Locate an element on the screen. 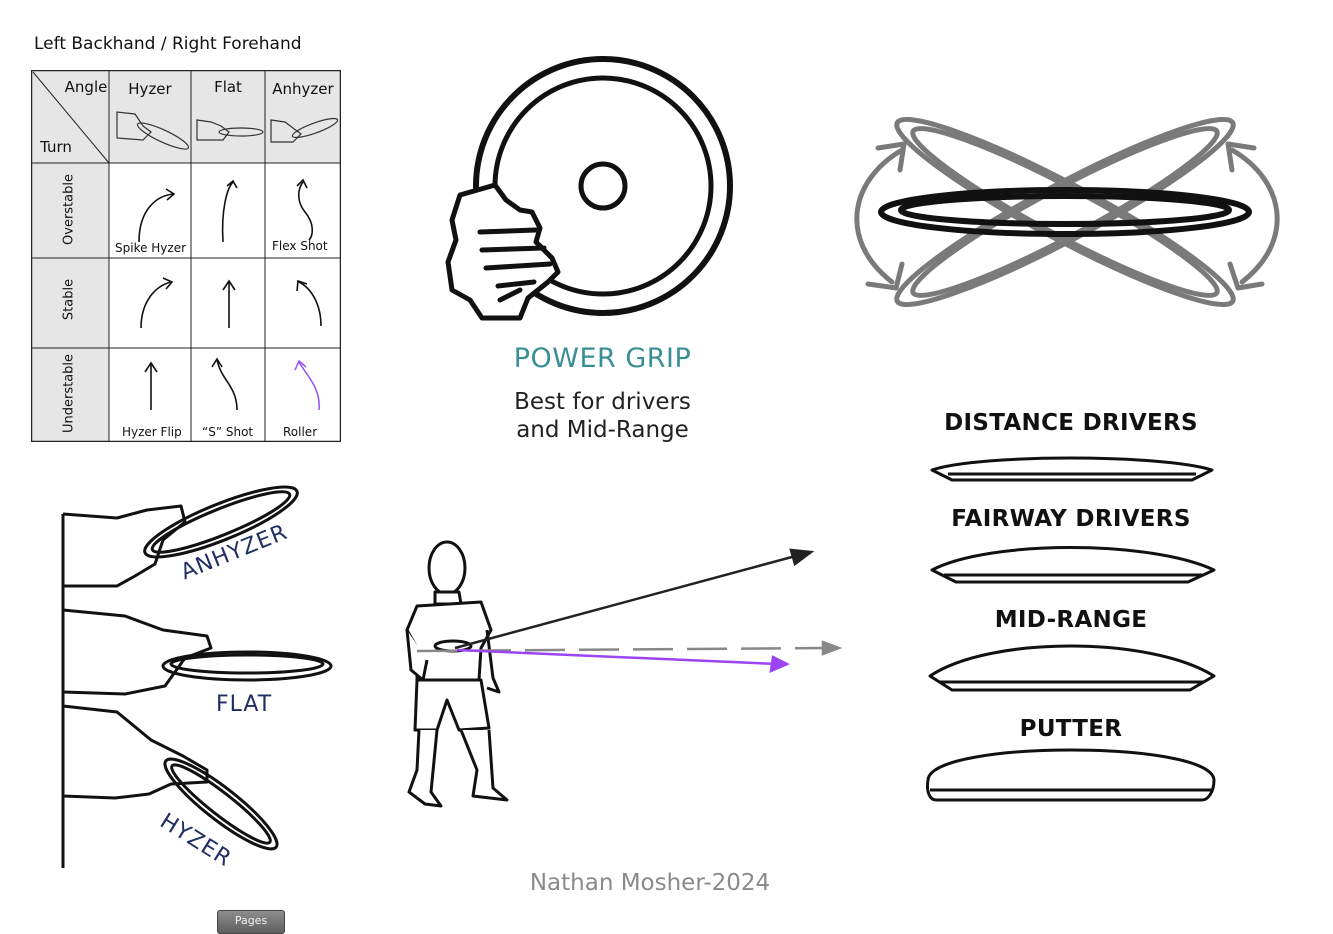 The width and height of the screenshot is (1333, 934). disc-tilt-illustration is located at coordinates (1067, 212).